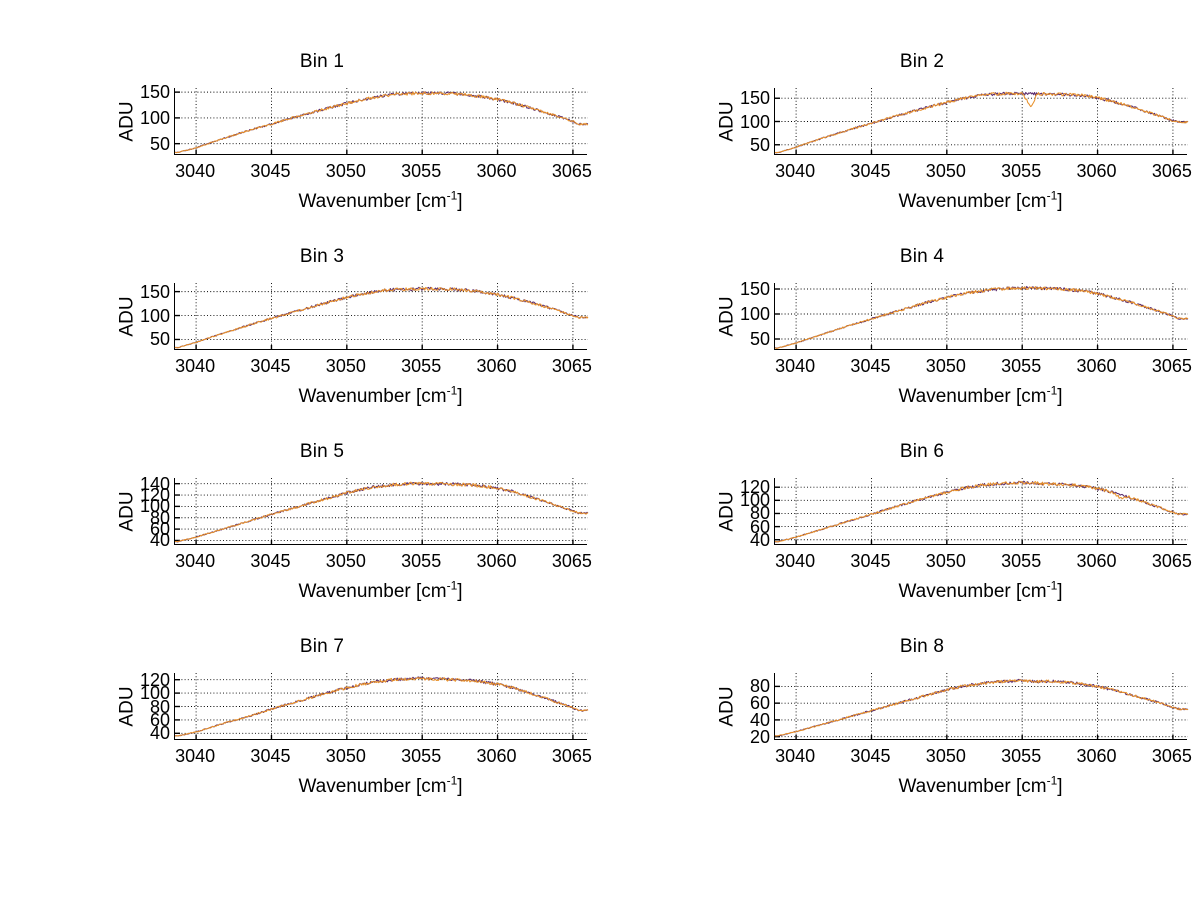 This screenshot has height=901, width=1200. What do you see at coordinates (322, 451) in the screenshot?
I see `panel-title: Bin 5` at bounding box center [322, 451].